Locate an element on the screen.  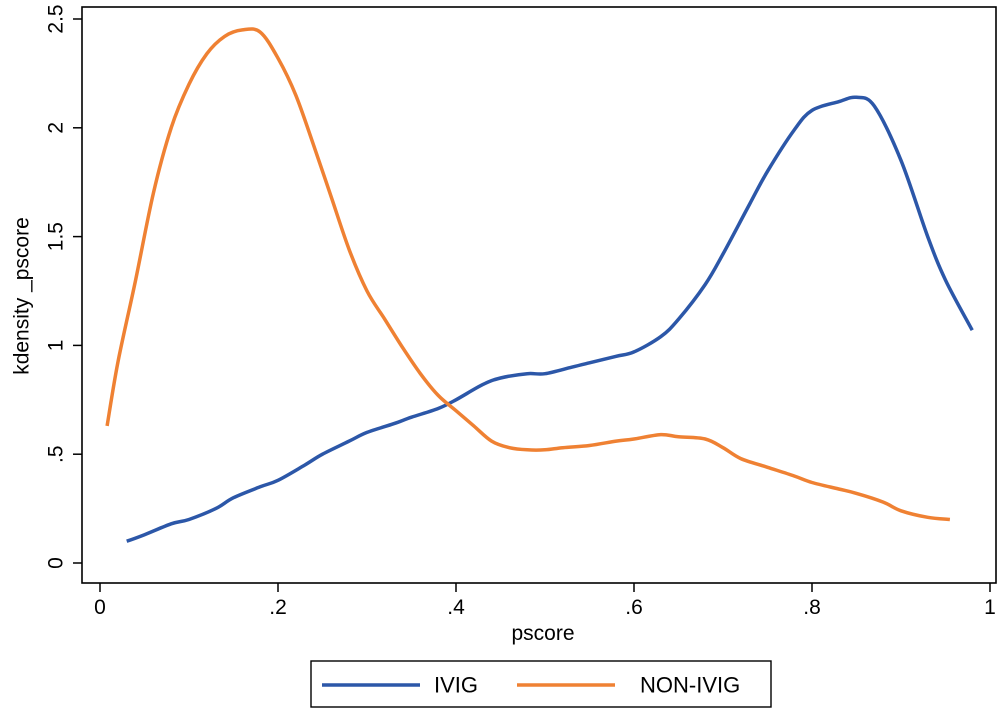
x-axis: 0 .2 .4 .6 .8 1 is located at coordinates (545, 601).